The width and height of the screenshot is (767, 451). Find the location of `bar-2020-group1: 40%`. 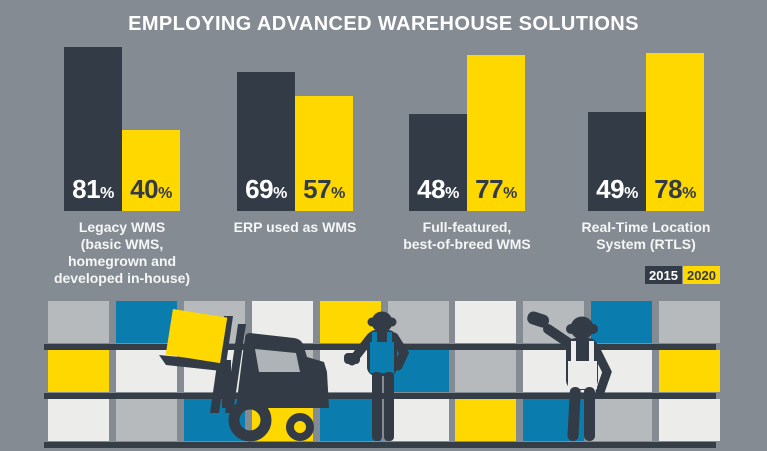

bar-2020-group1: 40% is located at coordinates (151, 170).